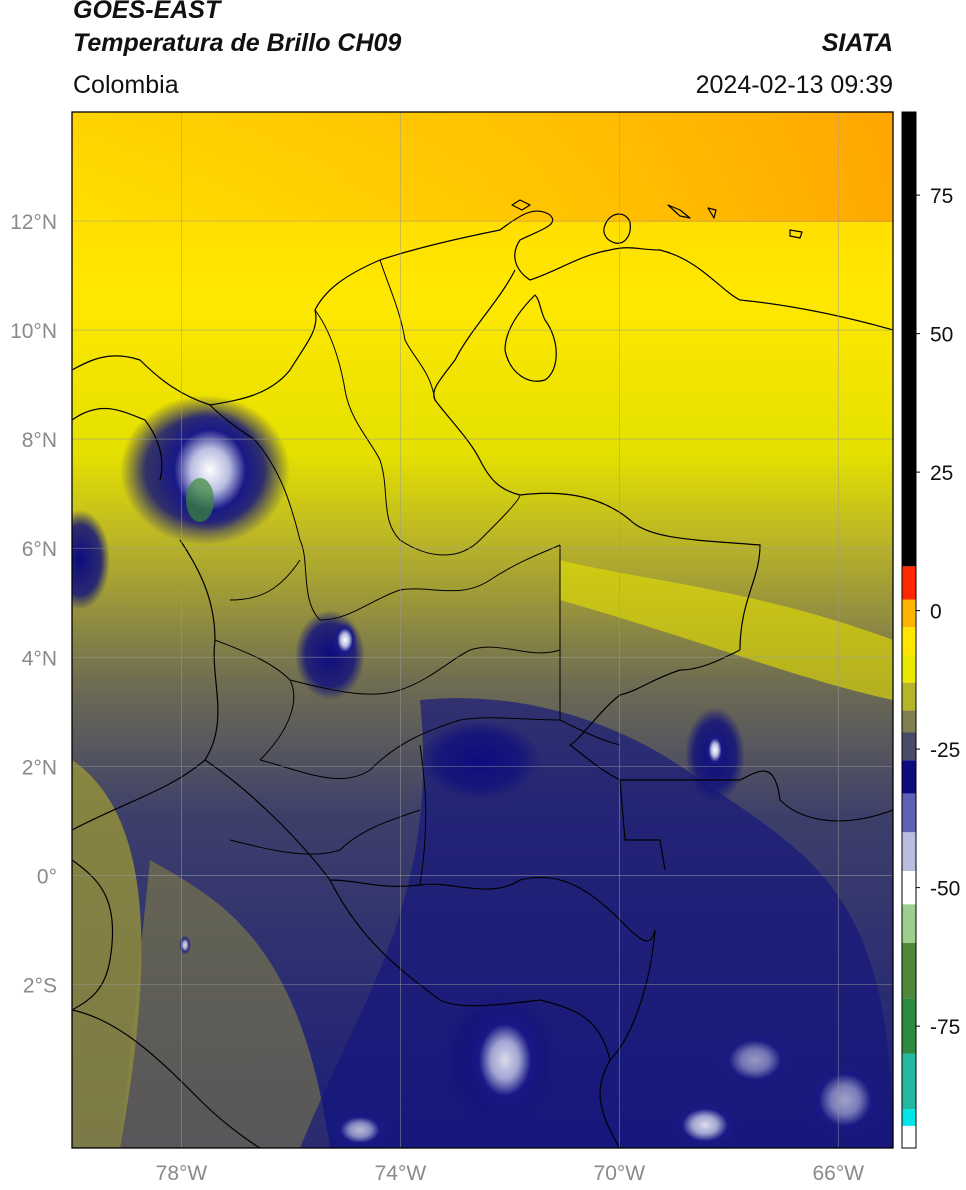 The image size is (966, 1190). I want to click on longitude-labels: 78°W 74°W 70°W 66°W, so click(510, 1173).